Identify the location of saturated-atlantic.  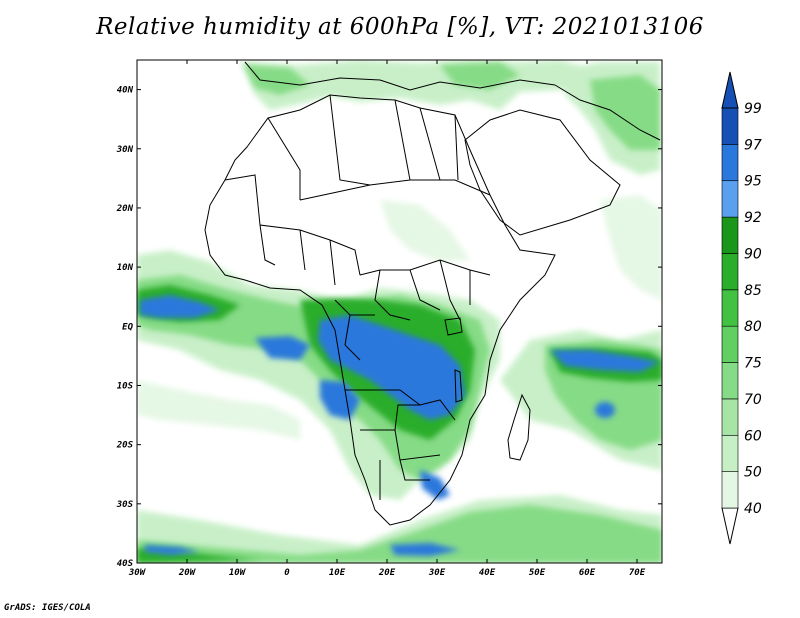
(180, 306).